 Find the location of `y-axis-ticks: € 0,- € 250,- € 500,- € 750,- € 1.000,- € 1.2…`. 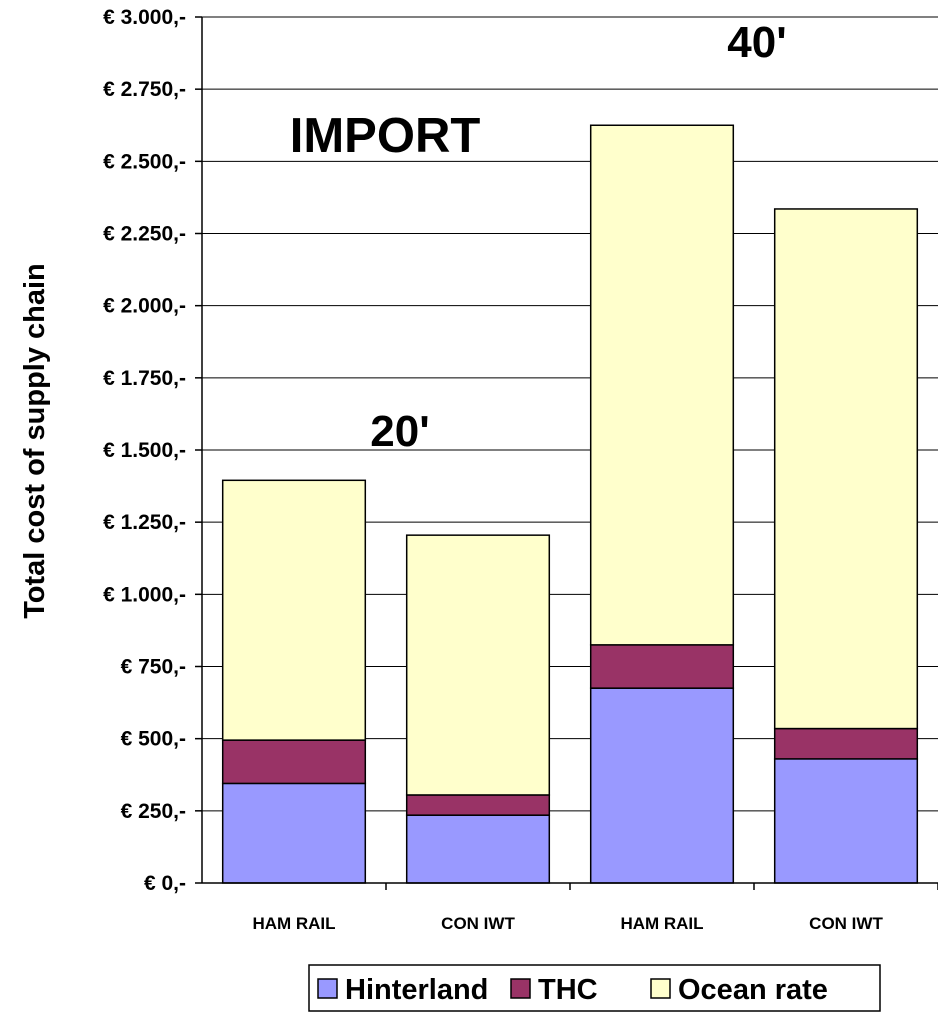

y-axis-ticks: € 0,- € 250,- € 500,- € 750,- € 1.000,- € 1.2… is located at coordinates (152, 450).